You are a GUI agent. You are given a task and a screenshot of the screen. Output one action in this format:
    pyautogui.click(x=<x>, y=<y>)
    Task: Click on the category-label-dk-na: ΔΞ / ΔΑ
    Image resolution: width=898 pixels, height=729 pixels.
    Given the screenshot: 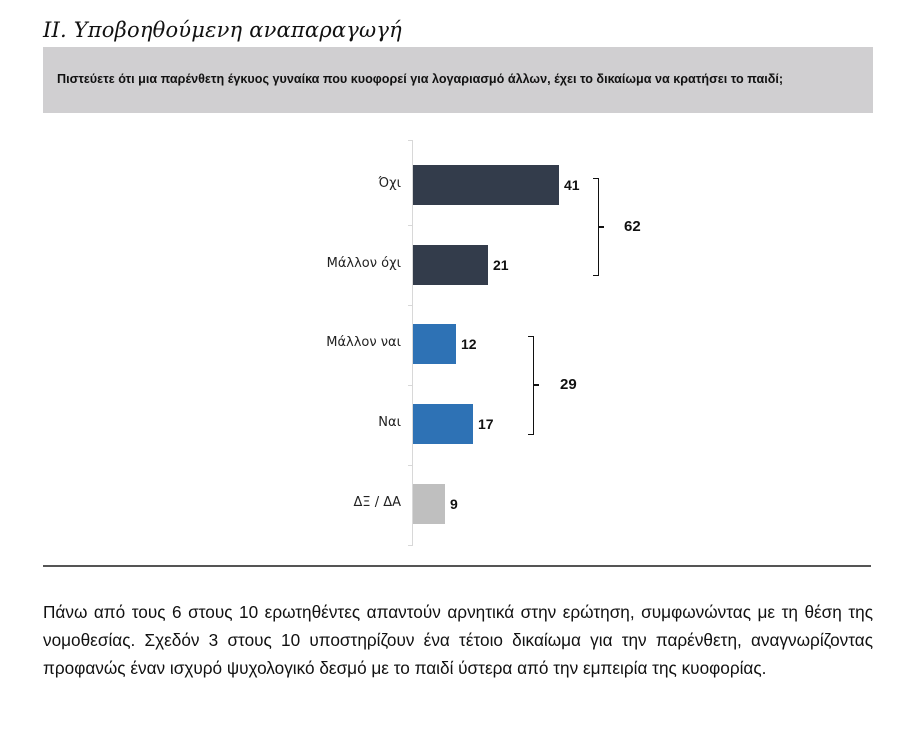 What is the action you would take?
    pyautogui.click(x=377, y=502)
    